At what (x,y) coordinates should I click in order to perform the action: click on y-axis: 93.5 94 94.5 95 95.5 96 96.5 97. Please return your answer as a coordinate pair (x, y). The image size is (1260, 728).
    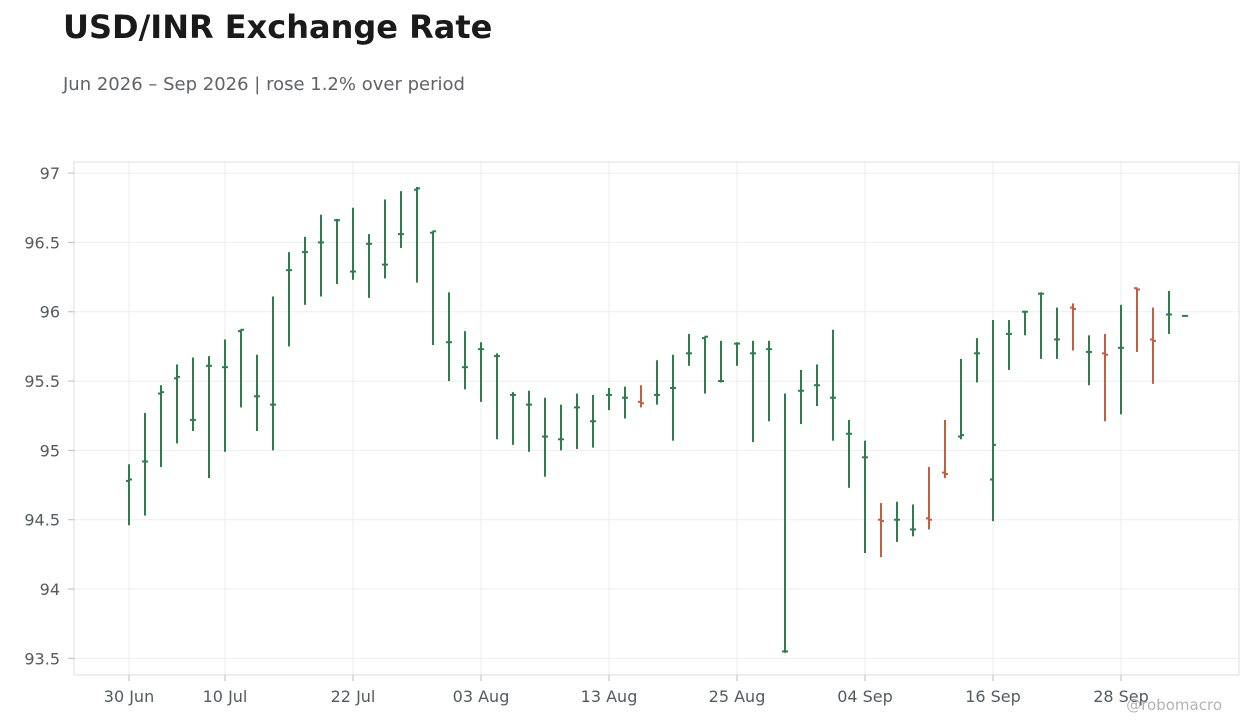
    Looking at the image, I should click on (49, 416).